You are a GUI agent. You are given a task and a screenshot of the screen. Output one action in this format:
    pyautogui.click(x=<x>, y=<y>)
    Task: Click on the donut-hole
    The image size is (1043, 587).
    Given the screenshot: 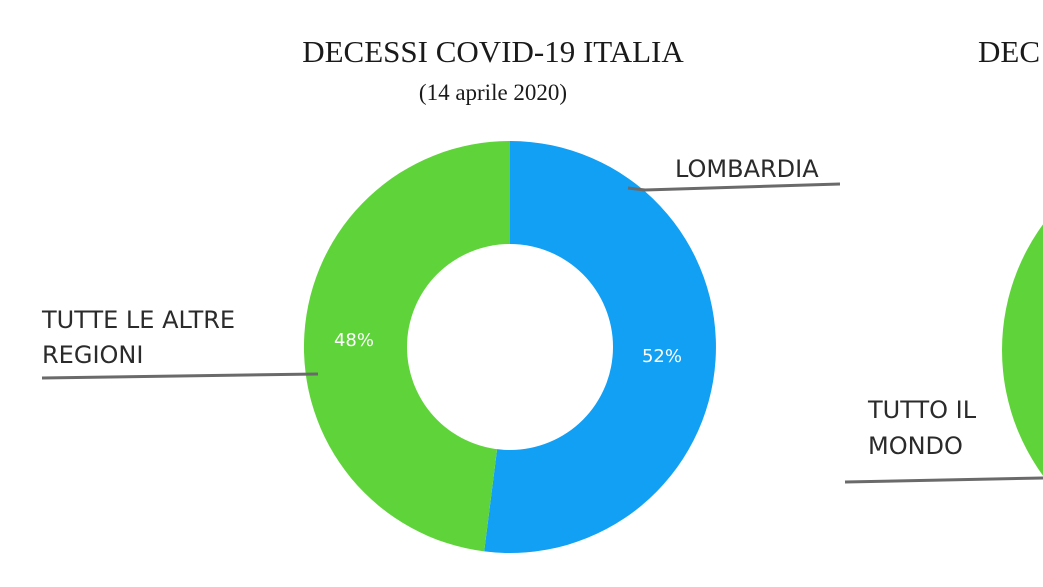 What is the action you would take?
    pyautogui.click(x=510, y=347)
    